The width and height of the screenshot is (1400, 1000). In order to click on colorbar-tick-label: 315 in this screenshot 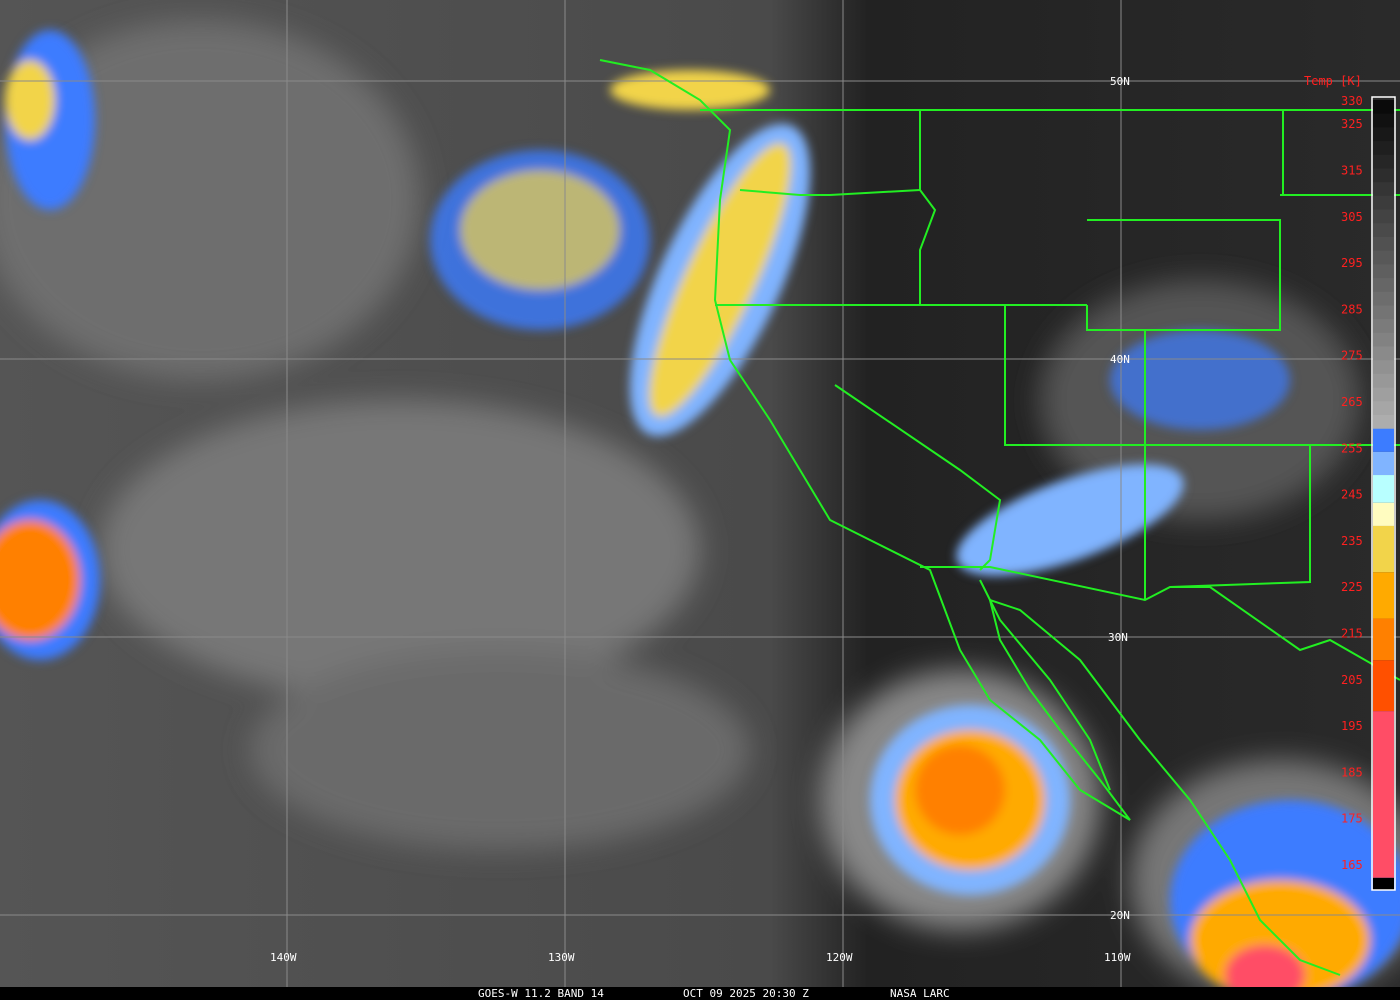, I will do `click(1352, 170)`.